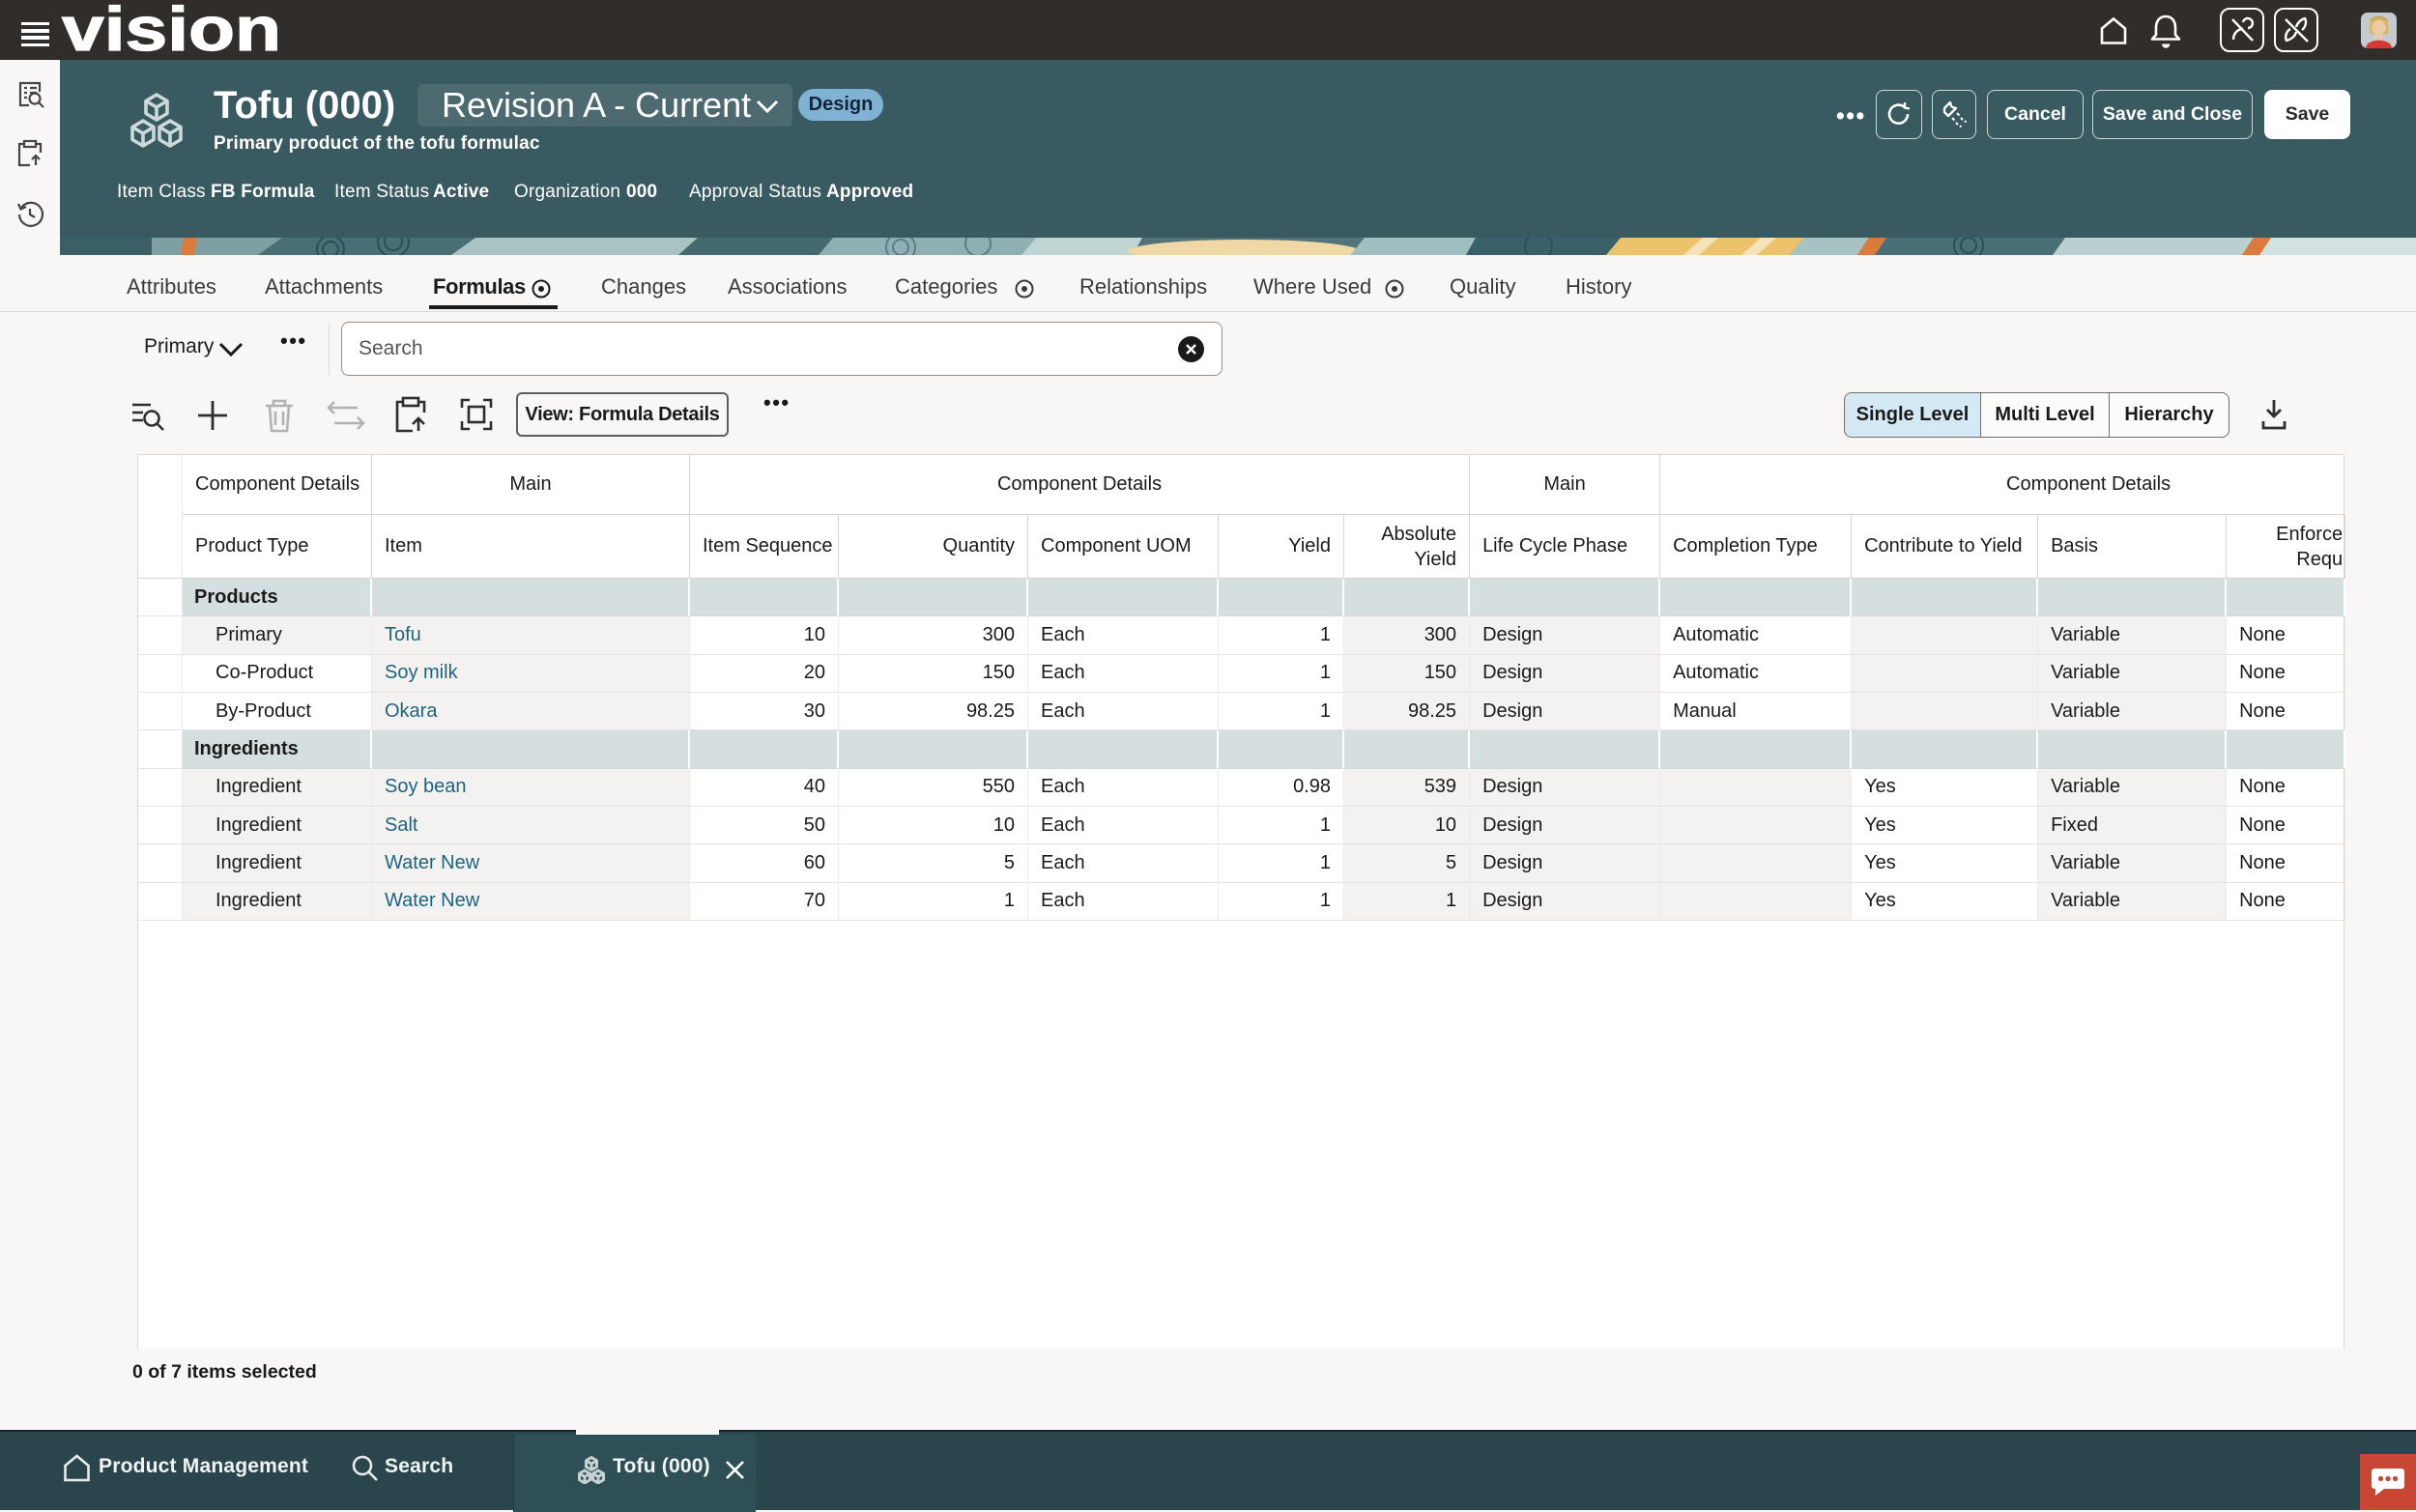  I want to click on svg-text: vision, so click(171, 30).